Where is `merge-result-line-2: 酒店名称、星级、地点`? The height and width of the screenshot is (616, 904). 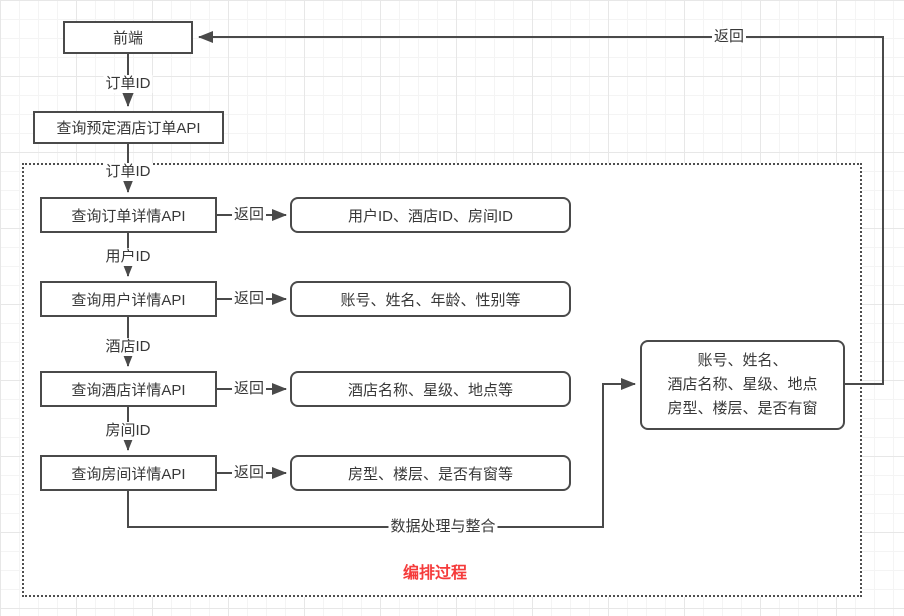 merge-result-line-2: 酒店名称、星级、地点 is located at coordinates (742, 384).